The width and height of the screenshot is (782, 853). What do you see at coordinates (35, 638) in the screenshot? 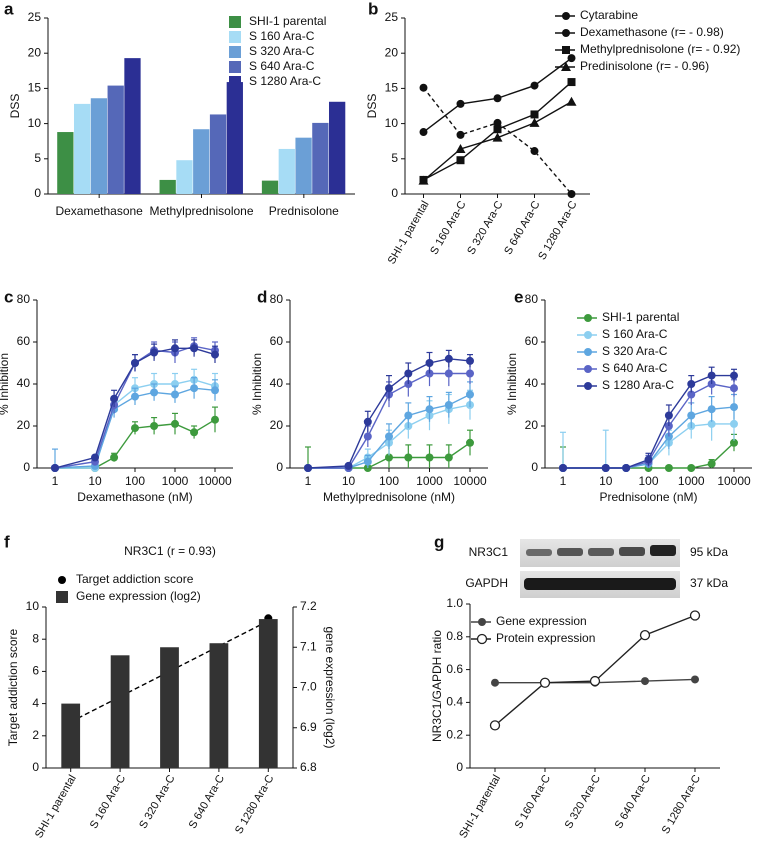
I see `y-tick-label: 8` at bounding box center [35, 638].